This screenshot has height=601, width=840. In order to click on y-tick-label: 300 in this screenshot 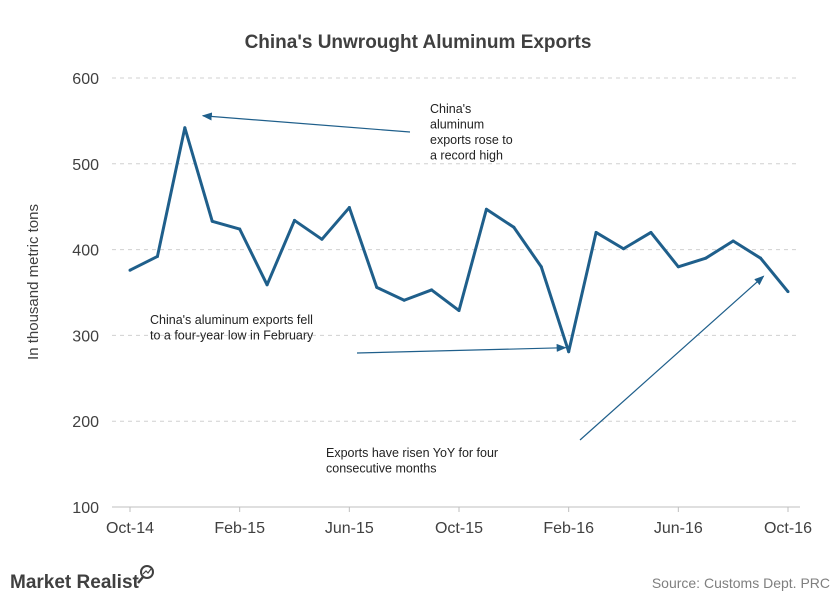, I will do `click(85, 336)`.